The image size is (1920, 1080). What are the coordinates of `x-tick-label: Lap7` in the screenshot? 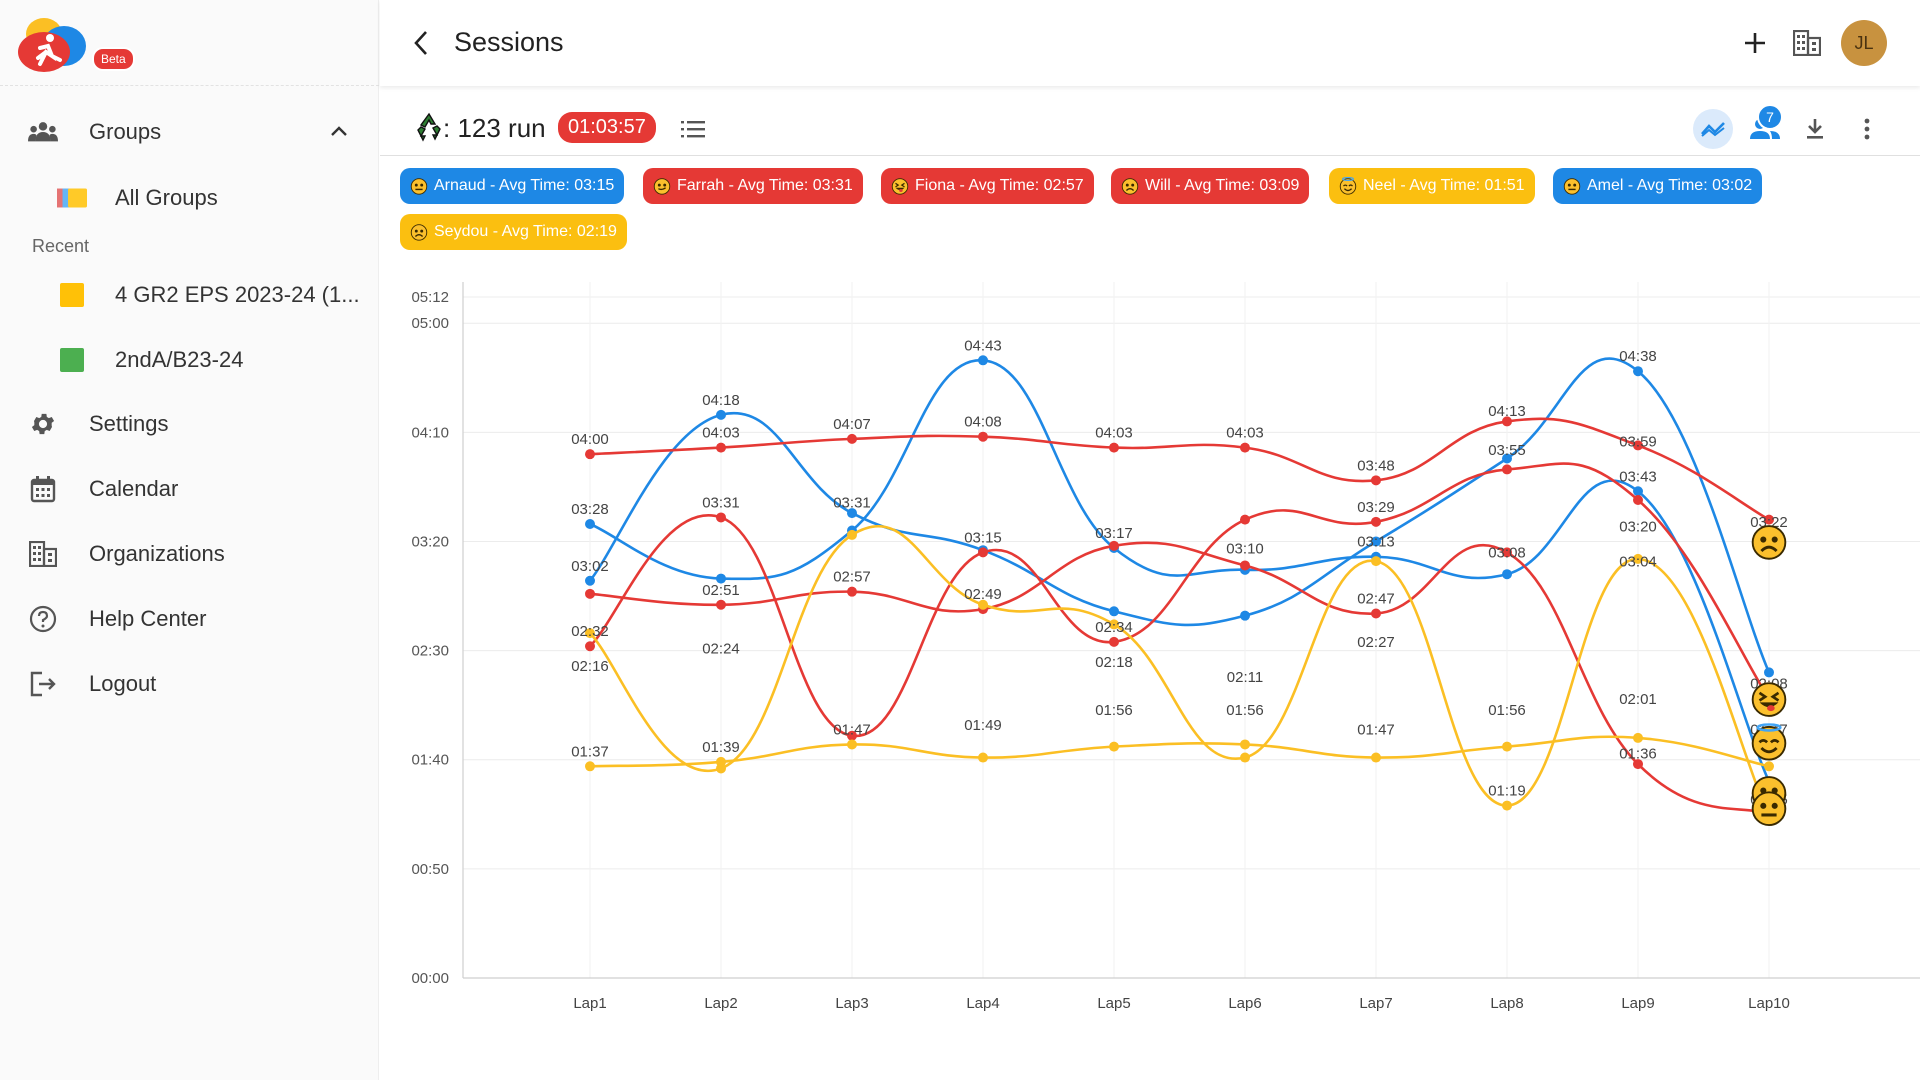 It's located at (1375, 1003).